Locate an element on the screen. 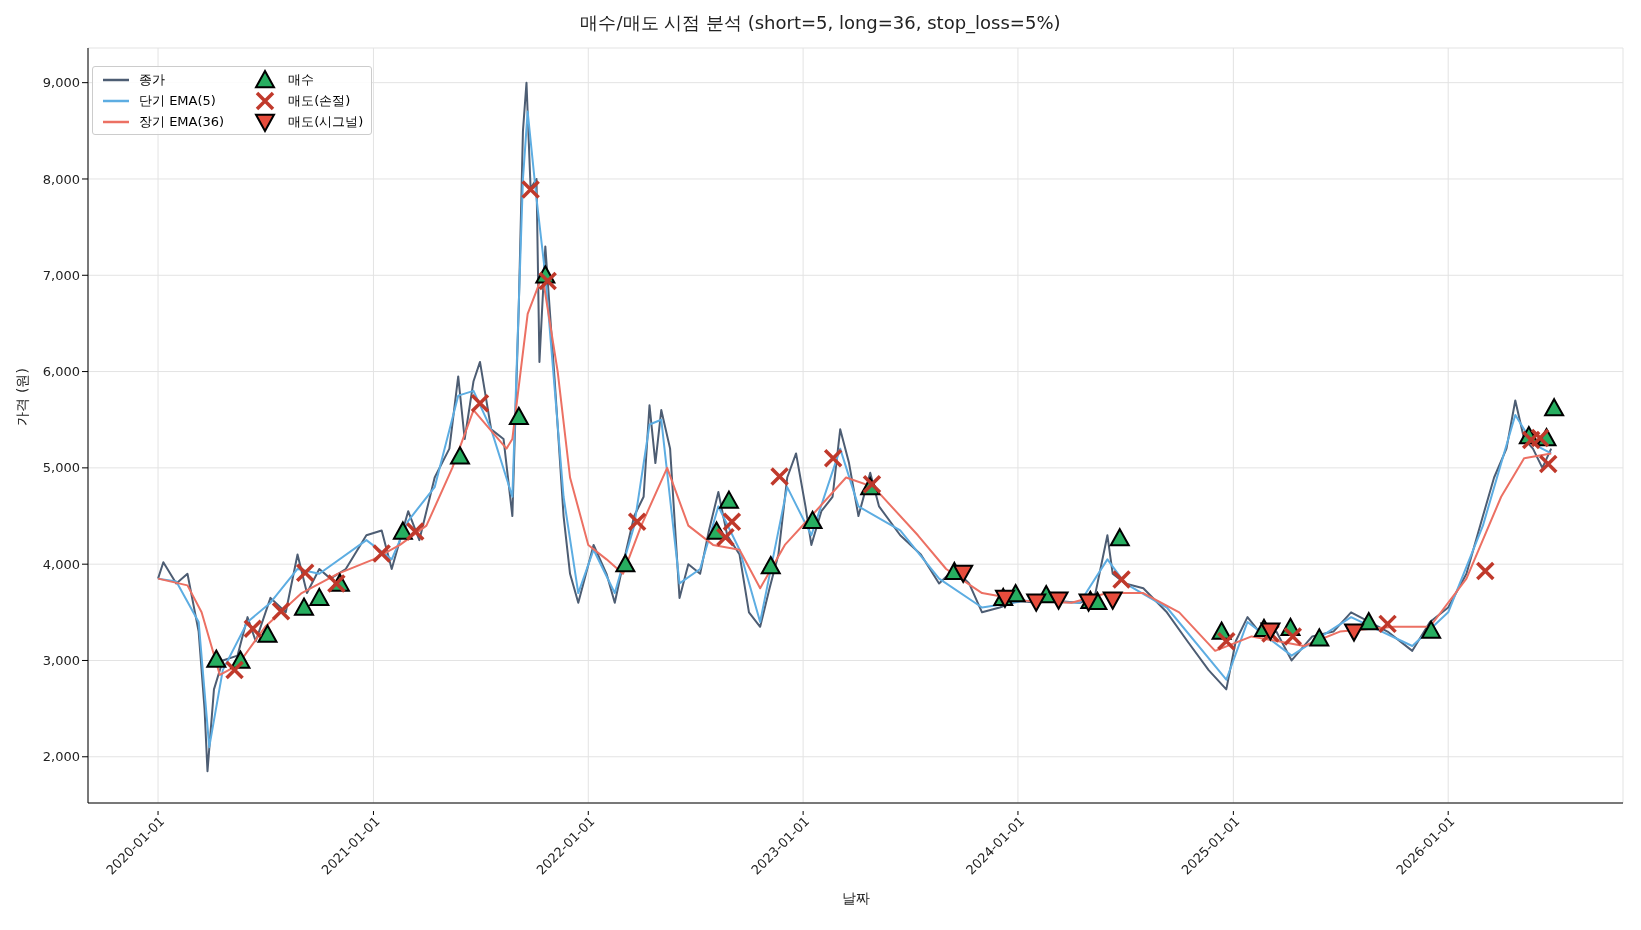  legend-label: 종가 is located at coordinates (152, 79).